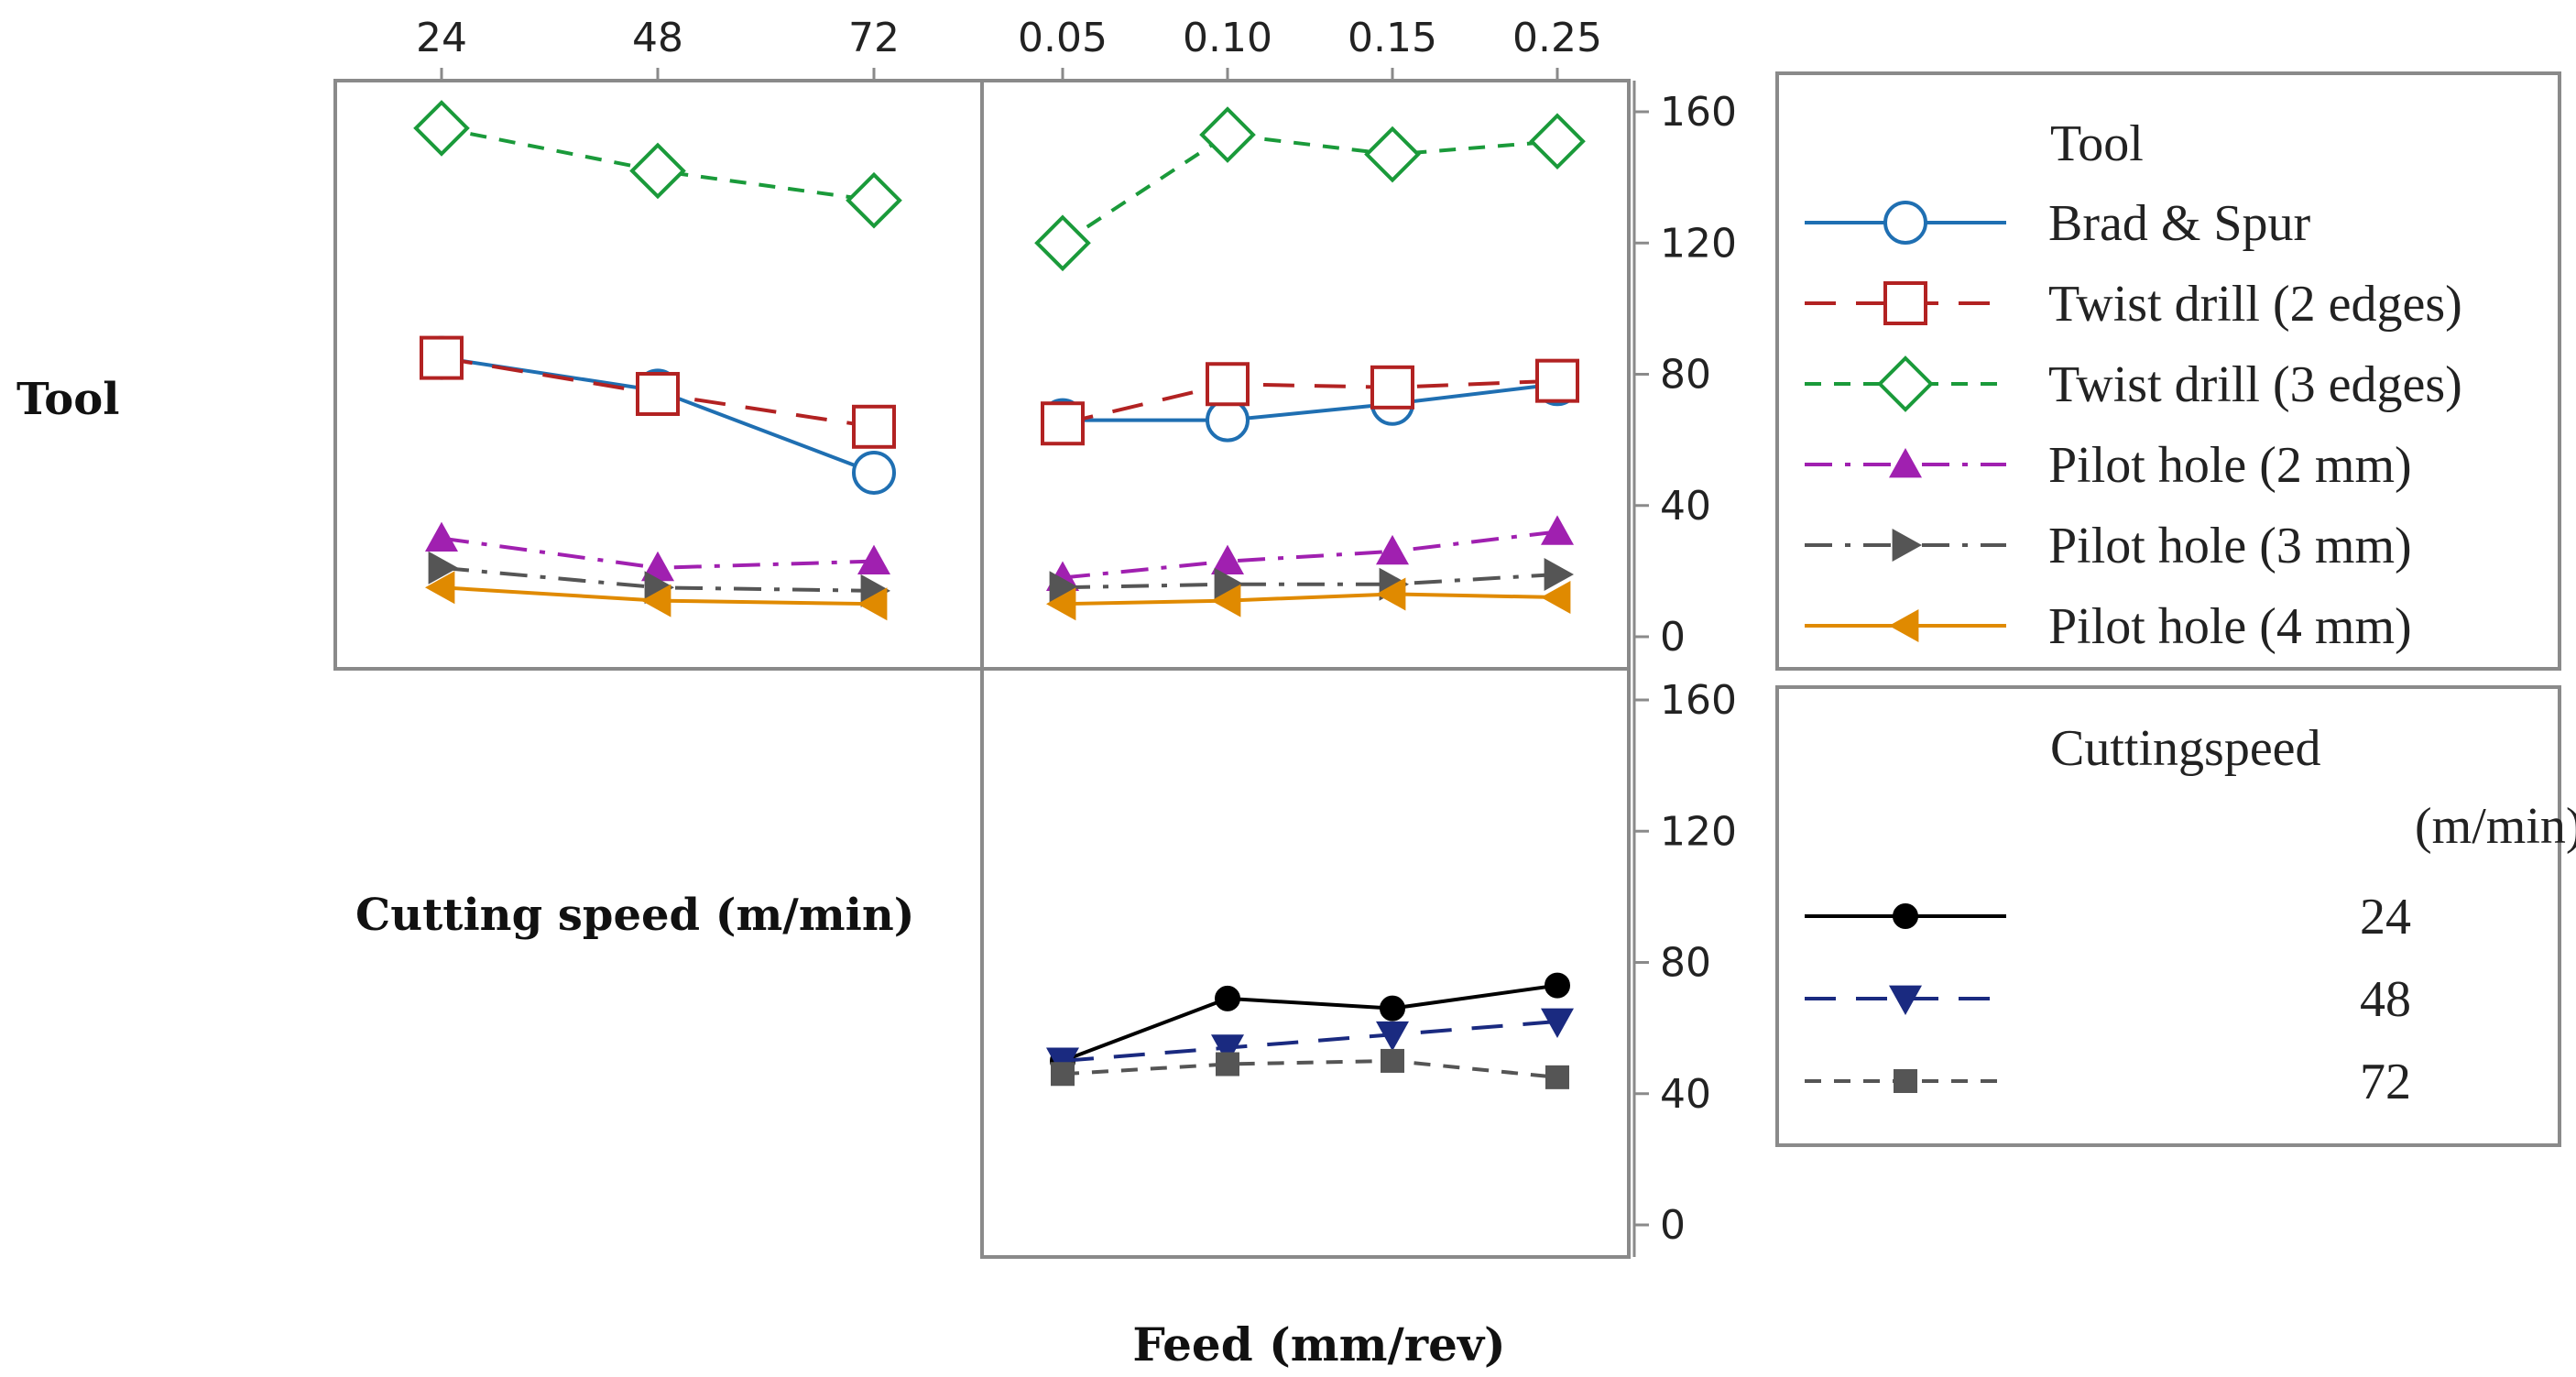  I want to click on x-tick-label-feed-0-15: 0.15, so click(1392, 38).